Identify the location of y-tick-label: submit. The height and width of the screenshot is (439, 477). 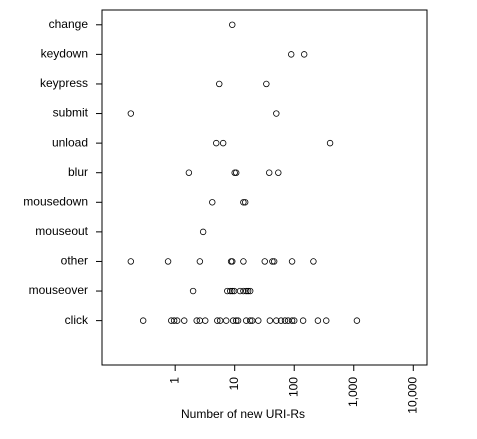
(71, 113).